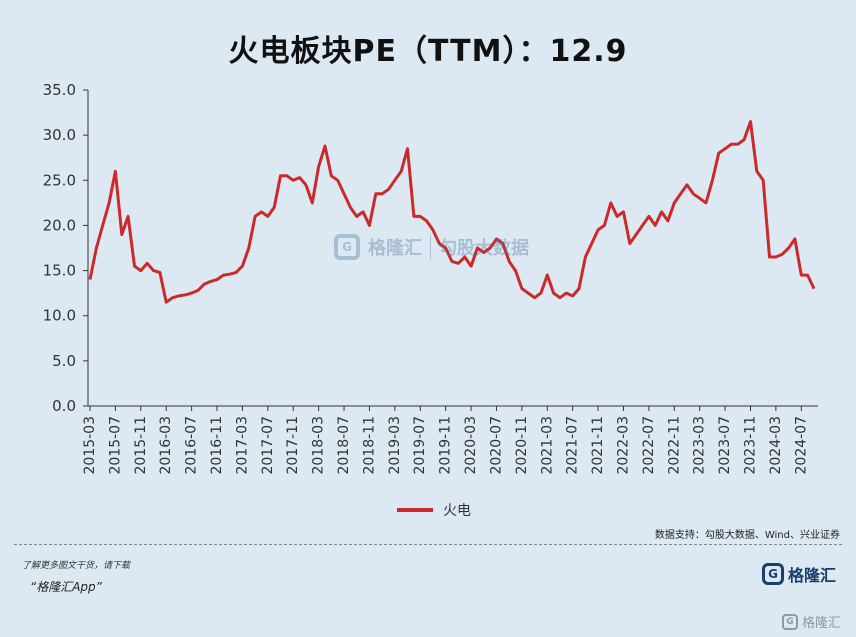  I want to click on x-tick-label: 2023-11, so click(750, 445).